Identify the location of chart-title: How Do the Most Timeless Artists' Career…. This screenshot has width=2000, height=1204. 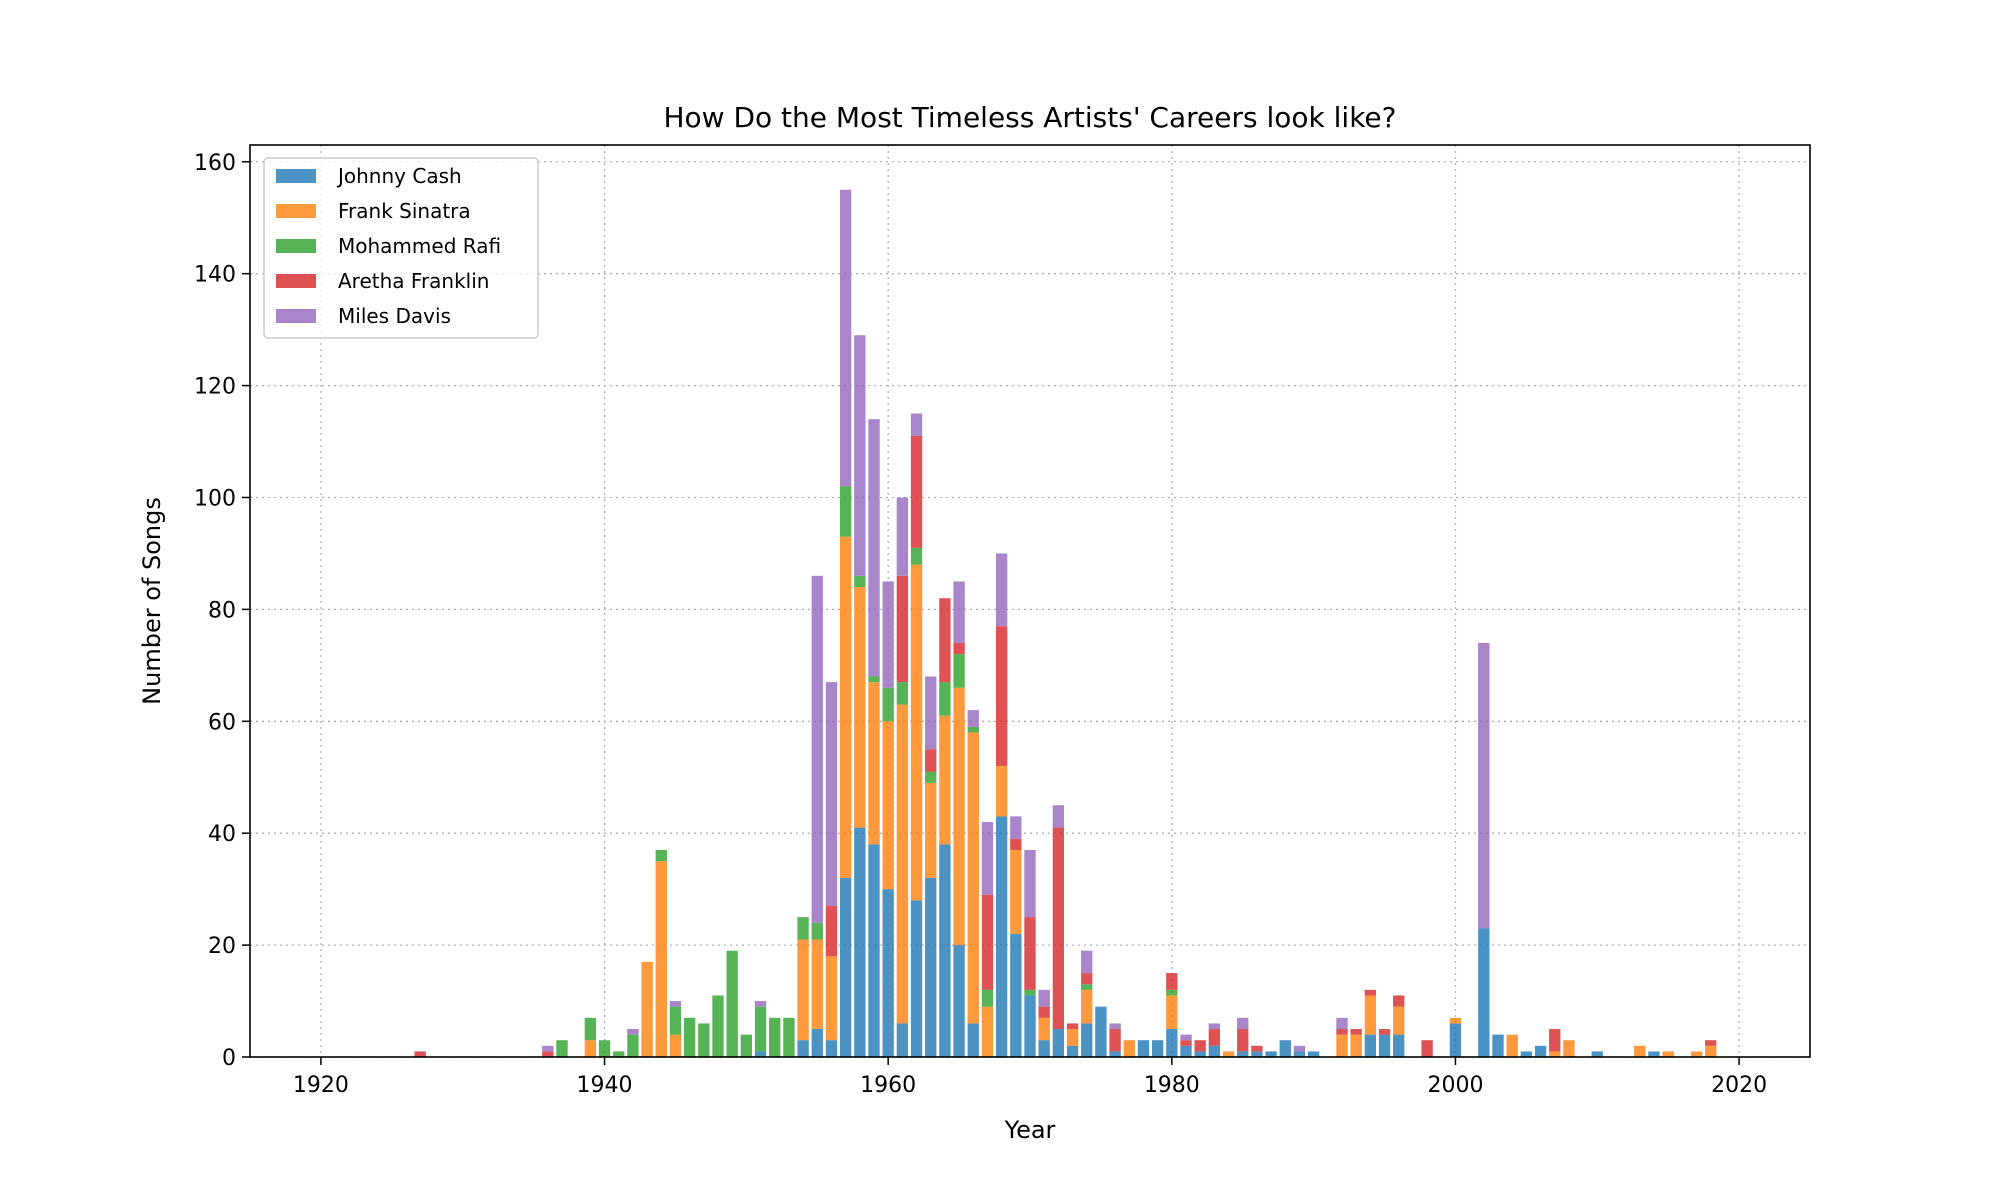
(1029, 117).